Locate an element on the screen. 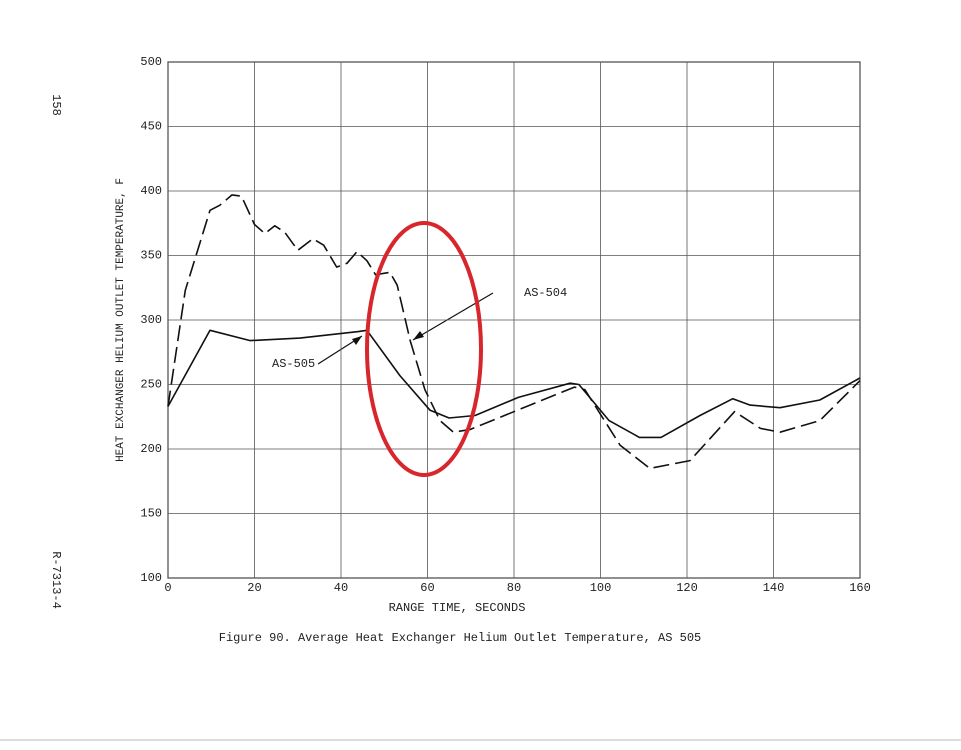  highlight-ellipse is located at coordinates (424, 349).